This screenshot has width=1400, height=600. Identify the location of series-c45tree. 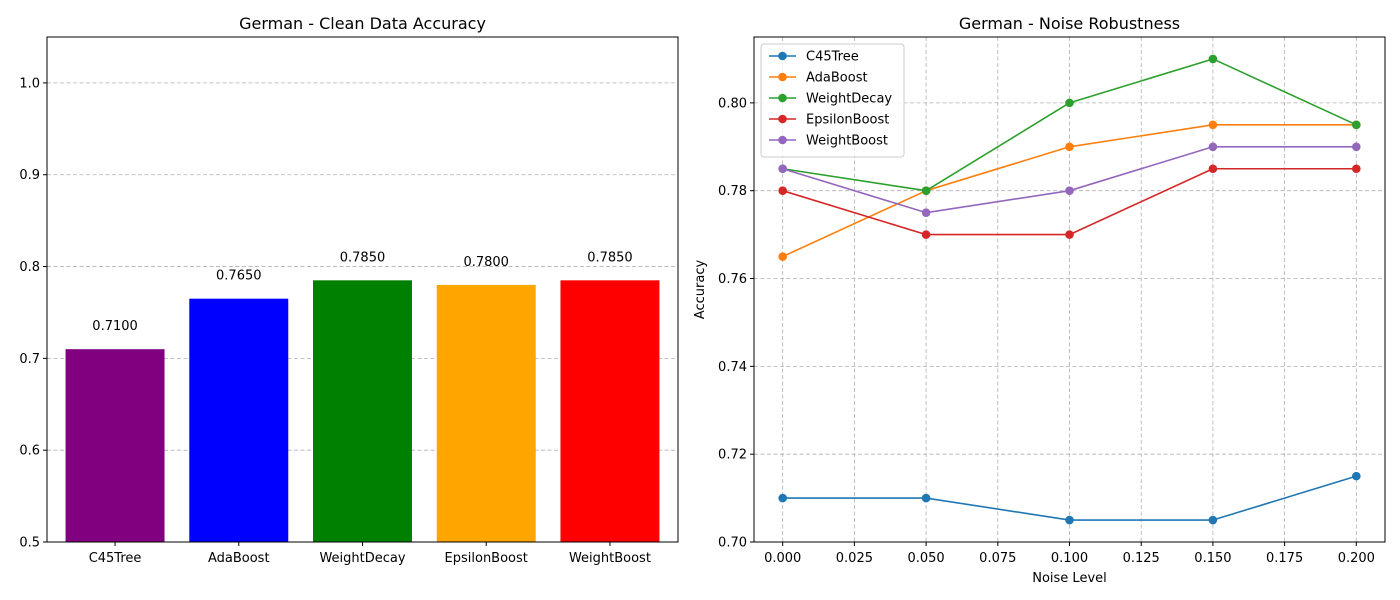
(1069, 498).